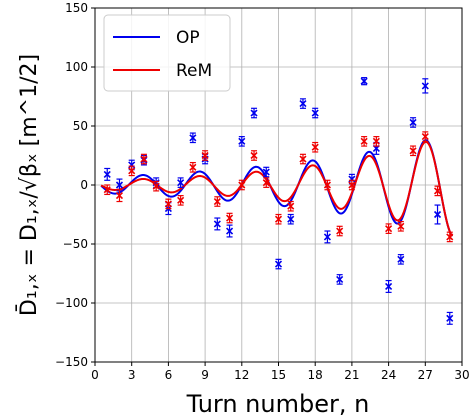 Image resolution: width=469 pixels, height=418 pixels. Describe the element at coordinates (461, 375) in the screenshot. I see `x-tick-label: 30` at that location.